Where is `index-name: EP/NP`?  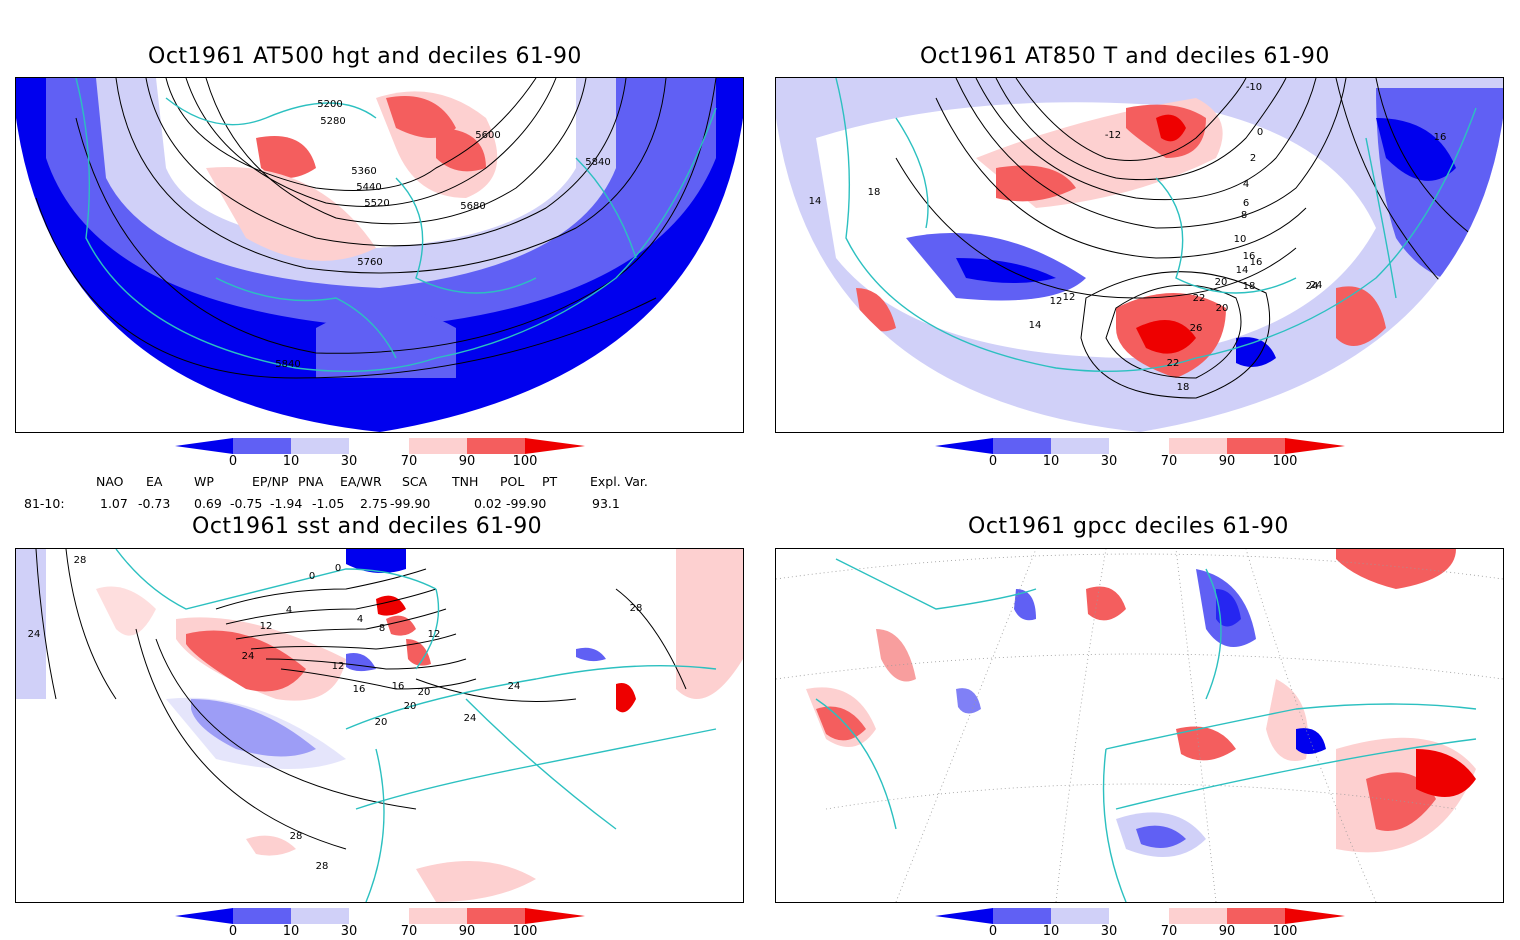 index-name: EP/NP is located at coordinates (270, 481).